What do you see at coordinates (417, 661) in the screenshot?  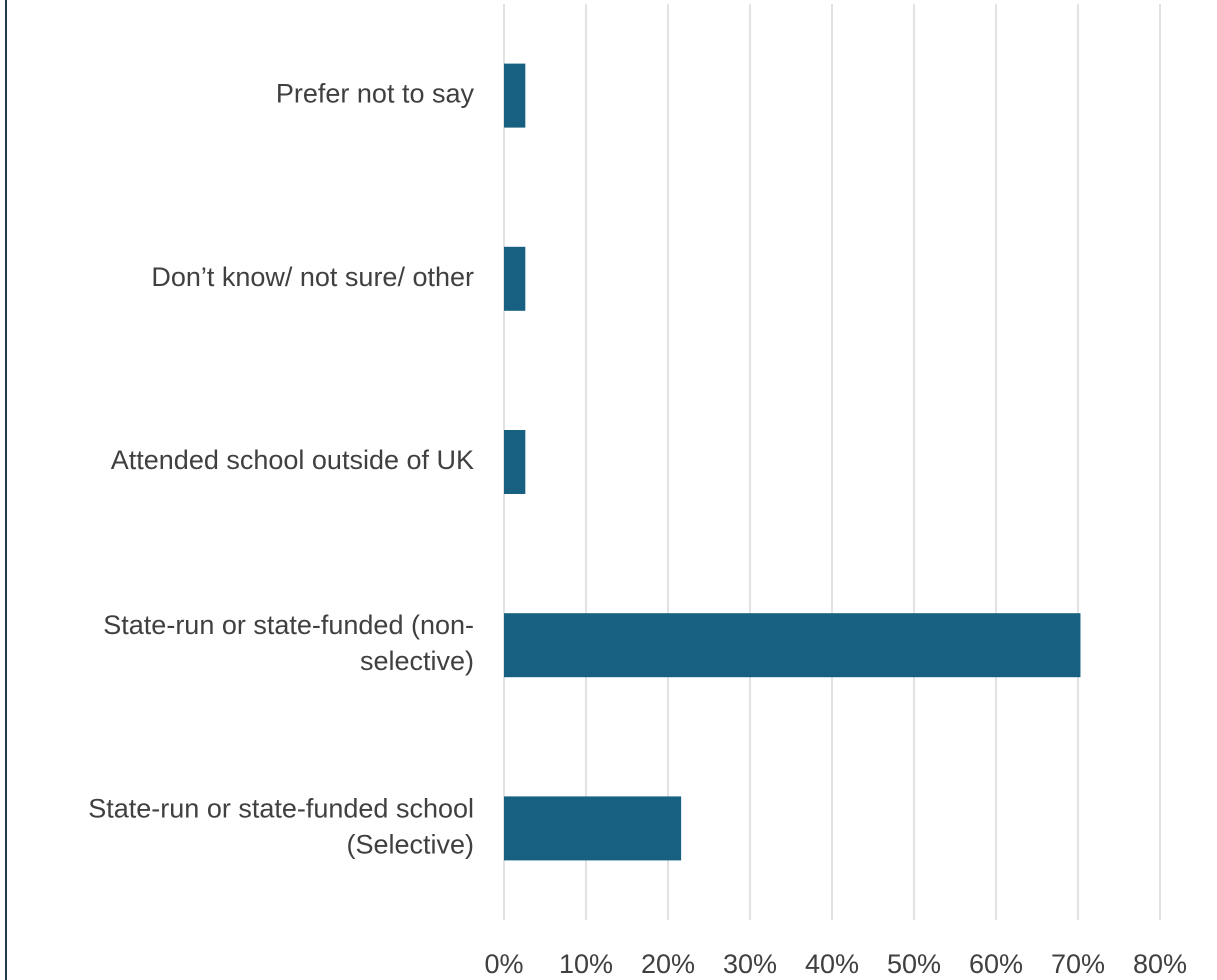 I see `category-label-line: selective)` at bounding box center [417, 661].